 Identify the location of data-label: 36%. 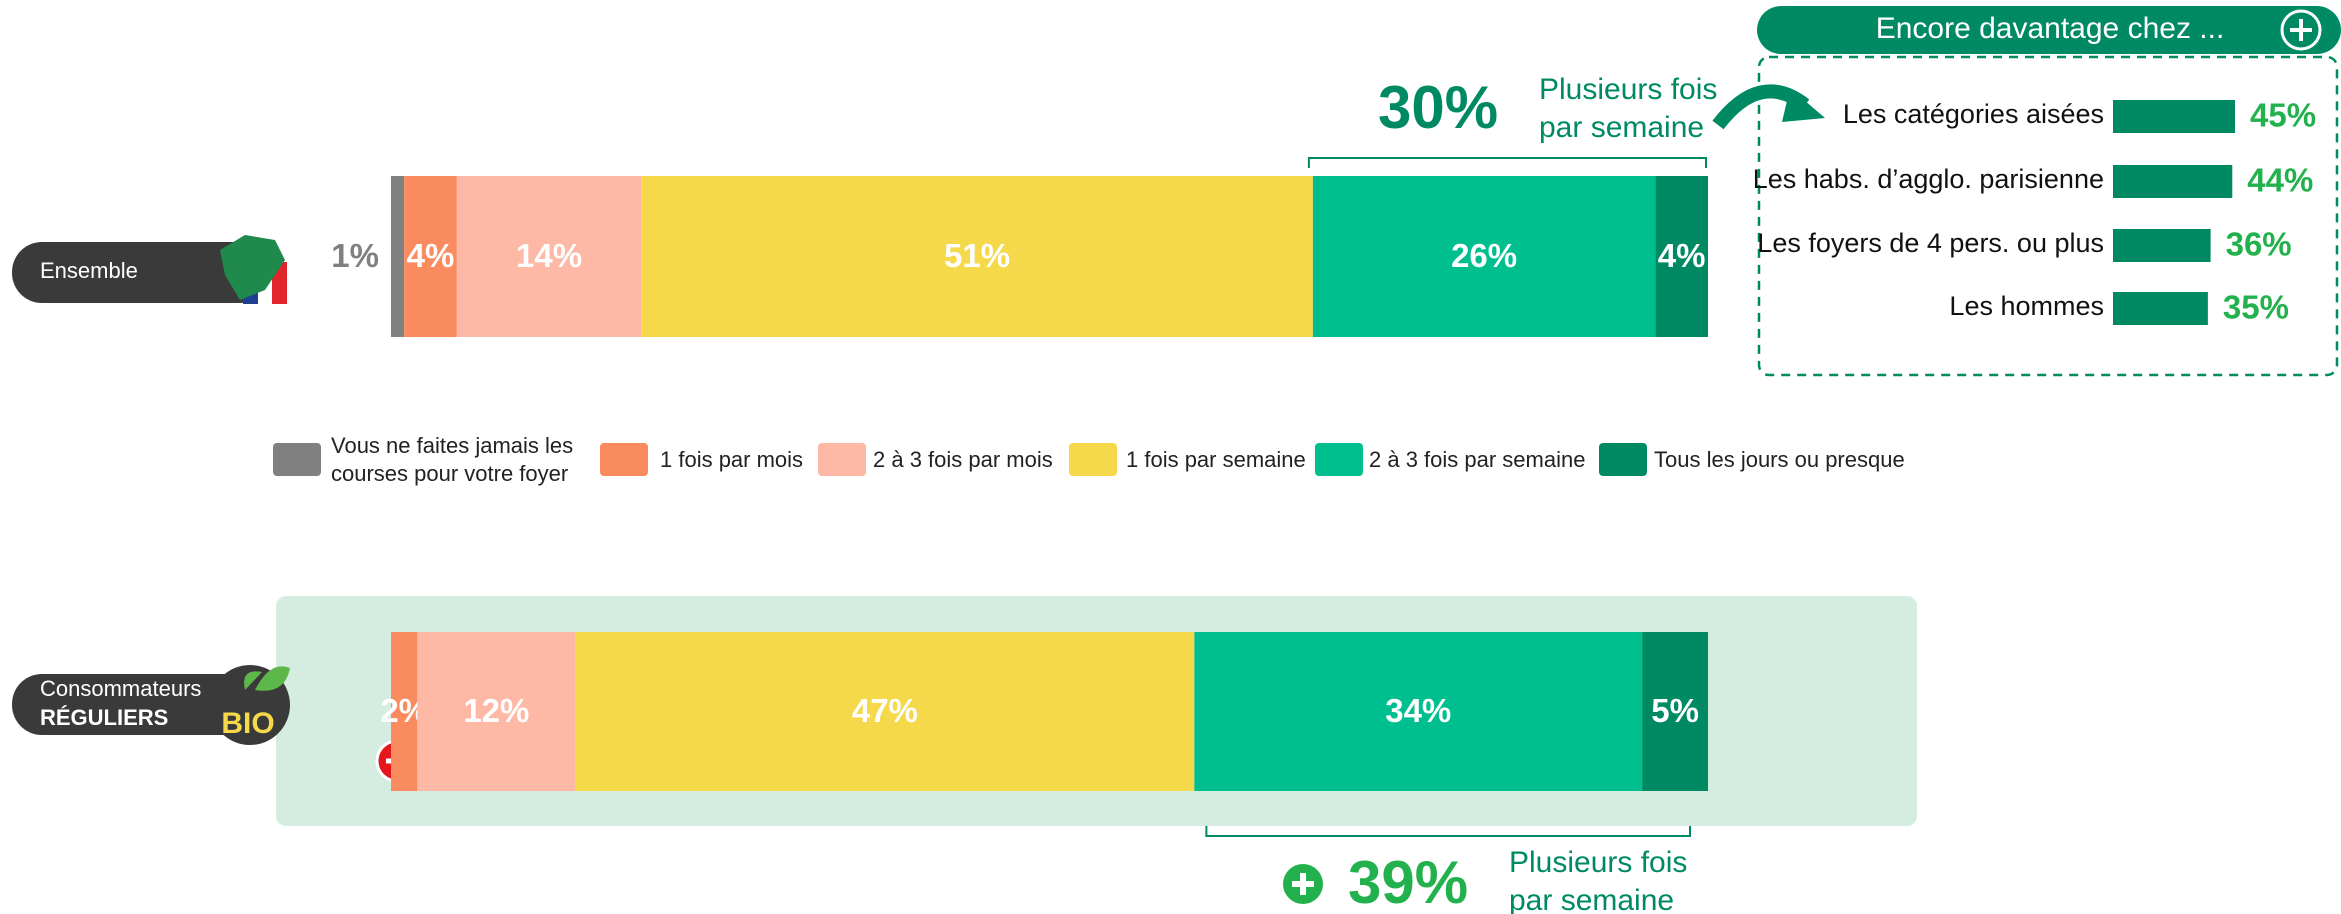
(2259, 244).